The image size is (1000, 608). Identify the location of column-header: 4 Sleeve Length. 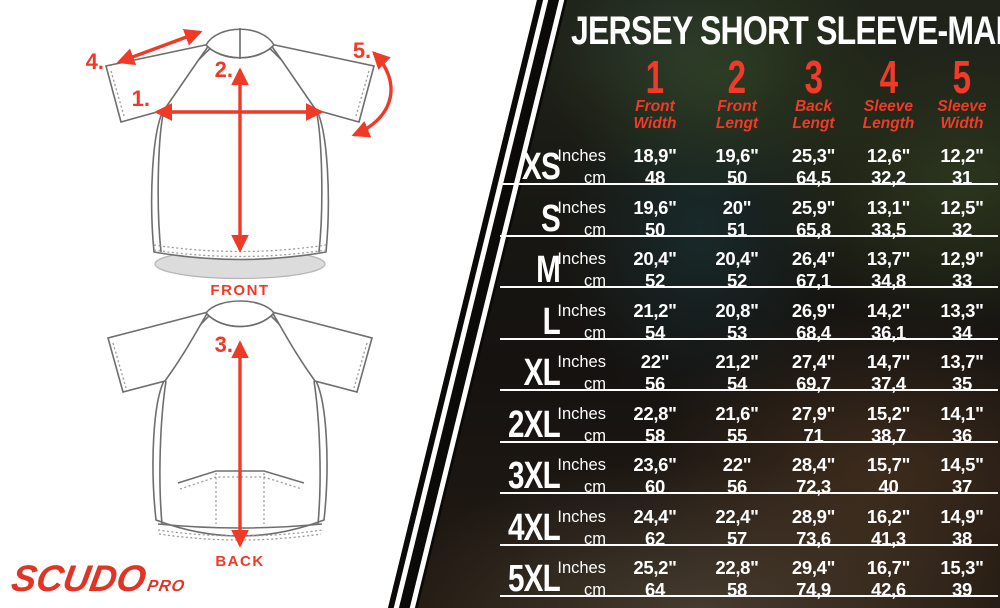
(888, 91).